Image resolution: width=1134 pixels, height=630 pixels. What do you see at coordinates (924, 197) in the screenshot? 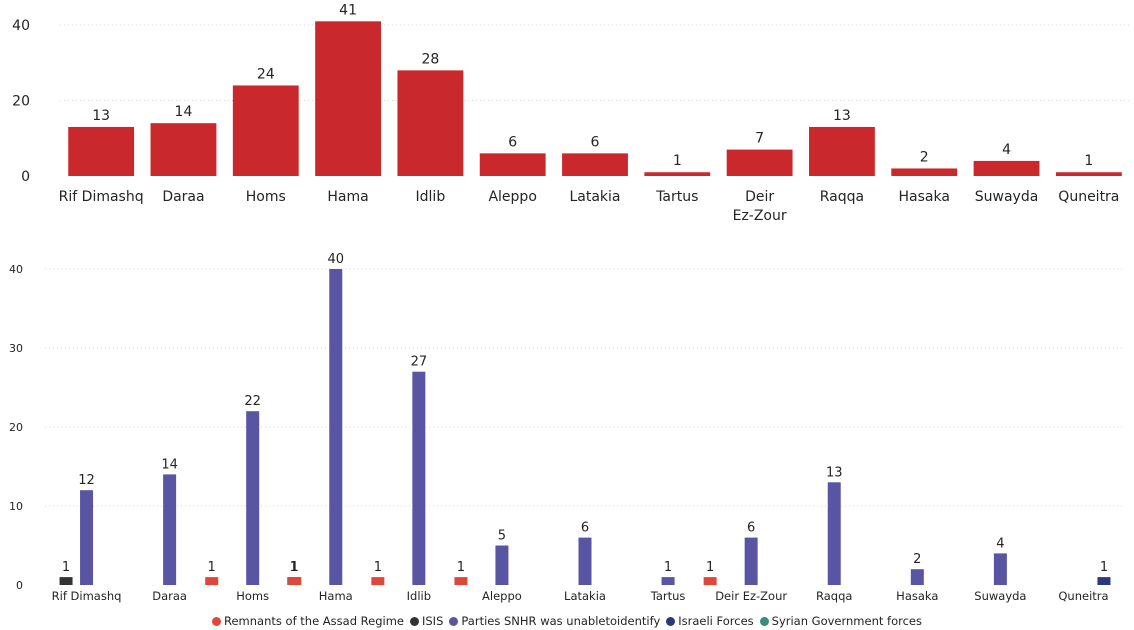
I see `top-x-tick-label: Hasaka` at bounding box center [924, 197].